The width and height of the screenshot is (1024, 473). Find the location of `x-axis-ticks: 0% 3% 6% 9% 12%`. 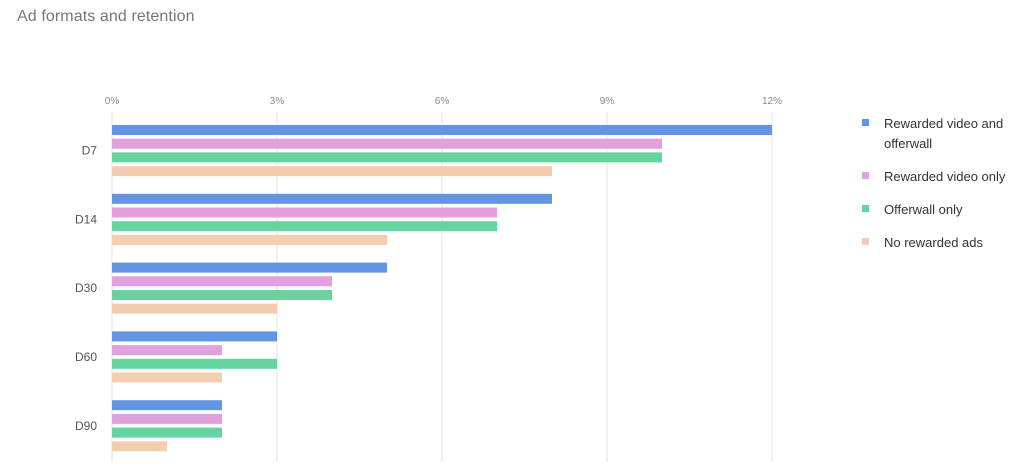

x-axis-ticks: 0% 3% 6% 9% 12% is located at coordinates (443, 101).